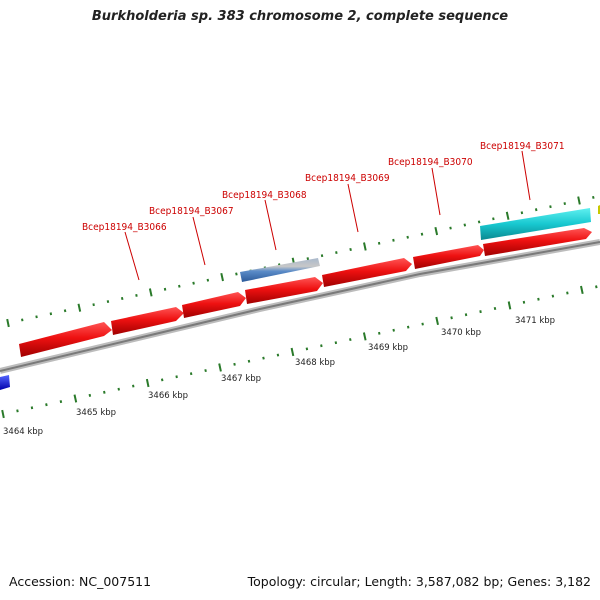 This screenshot has height=600, width=600. I want to click on gene-label-b3068: Bcep18194_B3068, so click(264, 195).